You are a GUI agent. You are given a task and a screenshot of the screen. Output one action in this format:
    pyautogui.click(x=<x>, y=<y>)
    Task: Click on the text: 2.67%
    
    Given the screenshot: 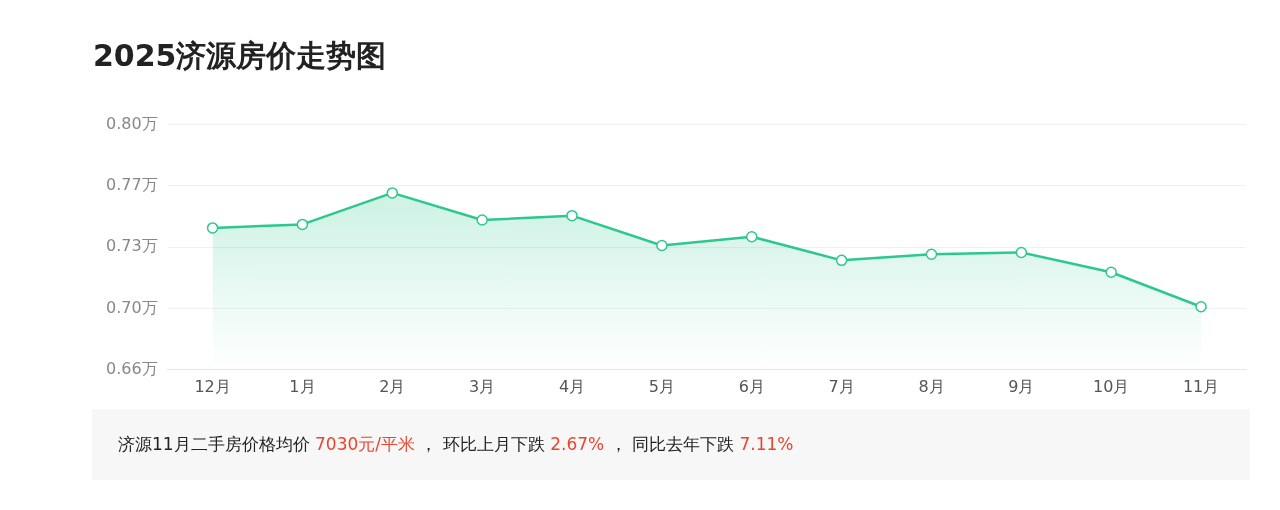 What is the action you would take?
    pyautogui.click(x=577, y=444)
    